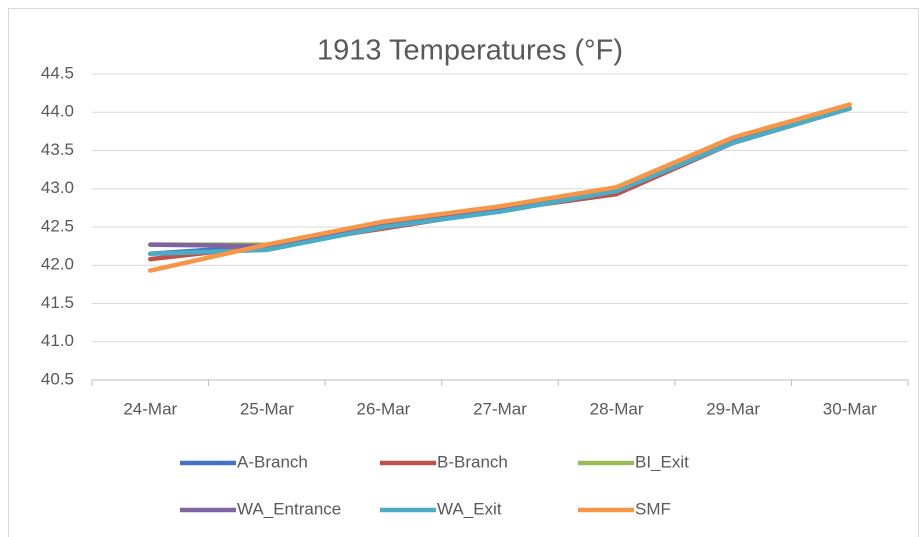  I want to click on y-tick-label: 40.5, so click(57, 378).